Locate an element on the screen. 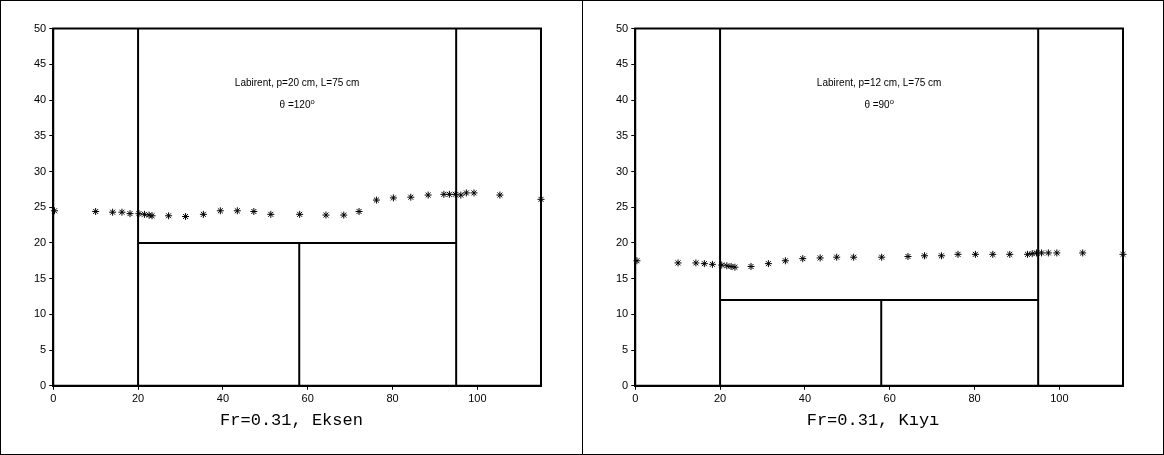 The height and width of the screenshot is (455, 1164). annotation: Labirent, p=12 cm, L=75 cm is located at coordinates (879, 83).